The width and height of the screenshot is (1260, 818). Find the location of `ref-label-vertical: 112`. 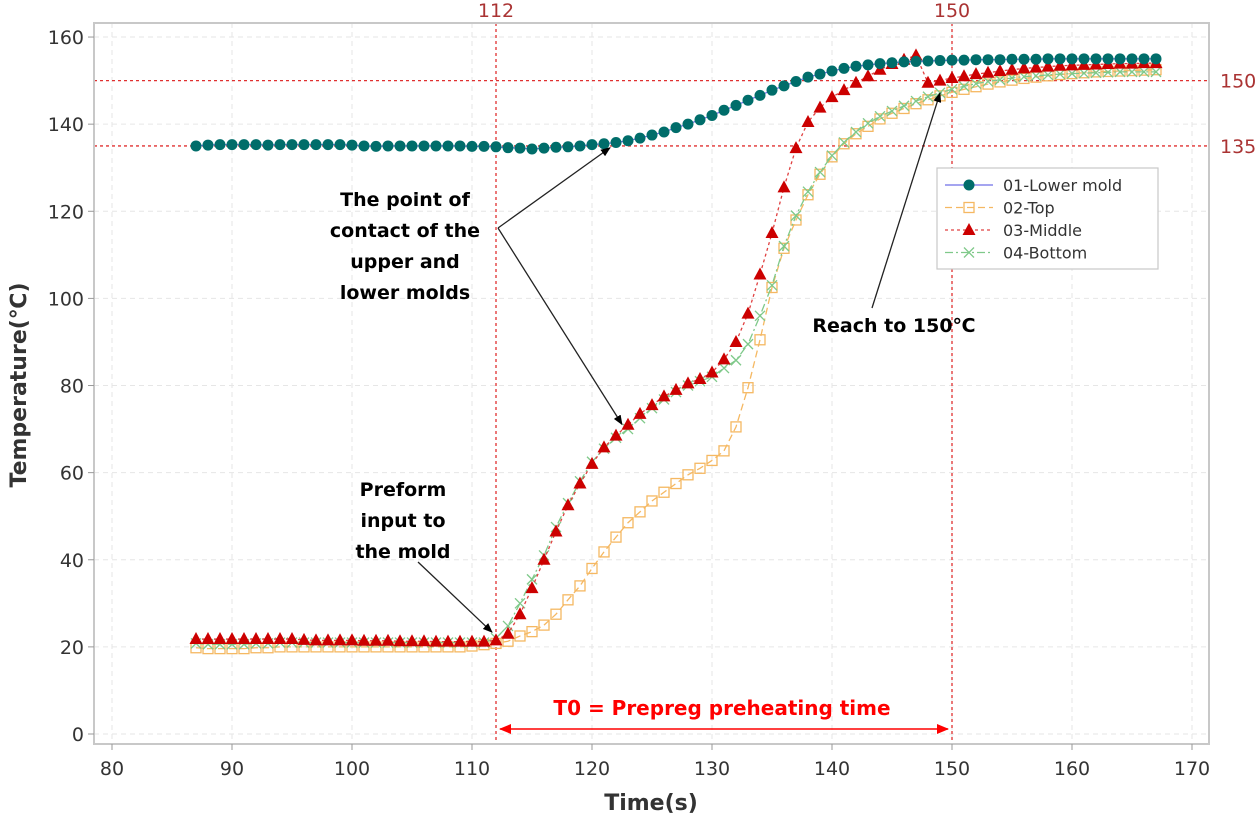

ref-label-vertical: 112 is located at coordinates (496, 11).